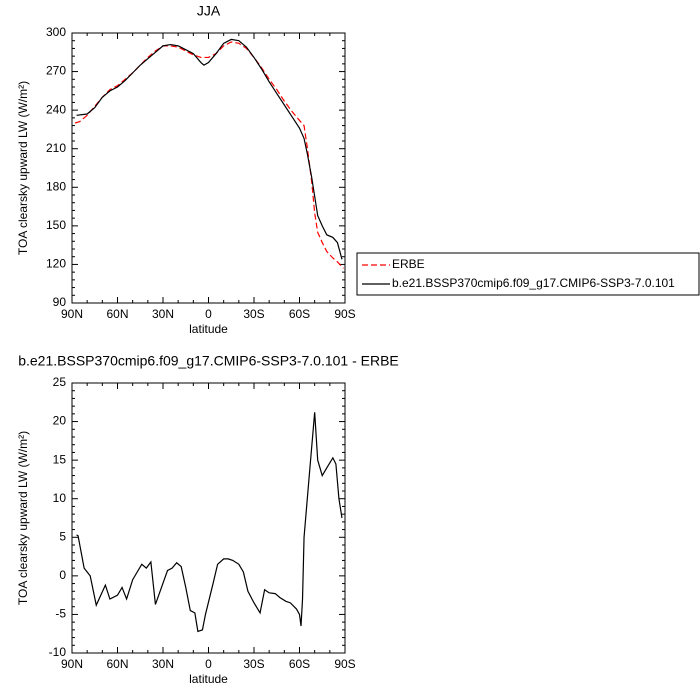 This screenshot has height=700, width=700. Describe the element at coordinates (56, 225) in the screenshot. I see `y-tick-label: 150` at that location.